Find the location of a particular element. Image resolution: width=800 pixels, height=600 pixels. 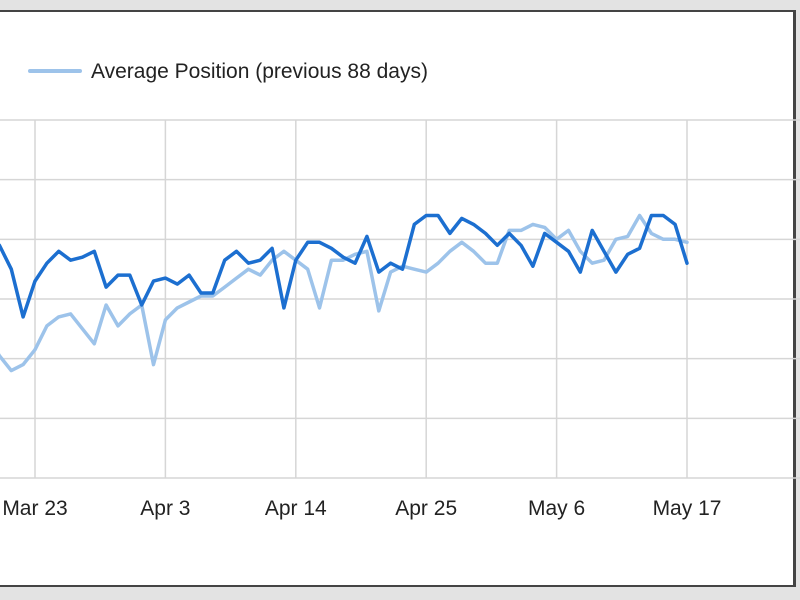

legend-label: Average Position (previous 88 days) is located at coordinates (259, 71).